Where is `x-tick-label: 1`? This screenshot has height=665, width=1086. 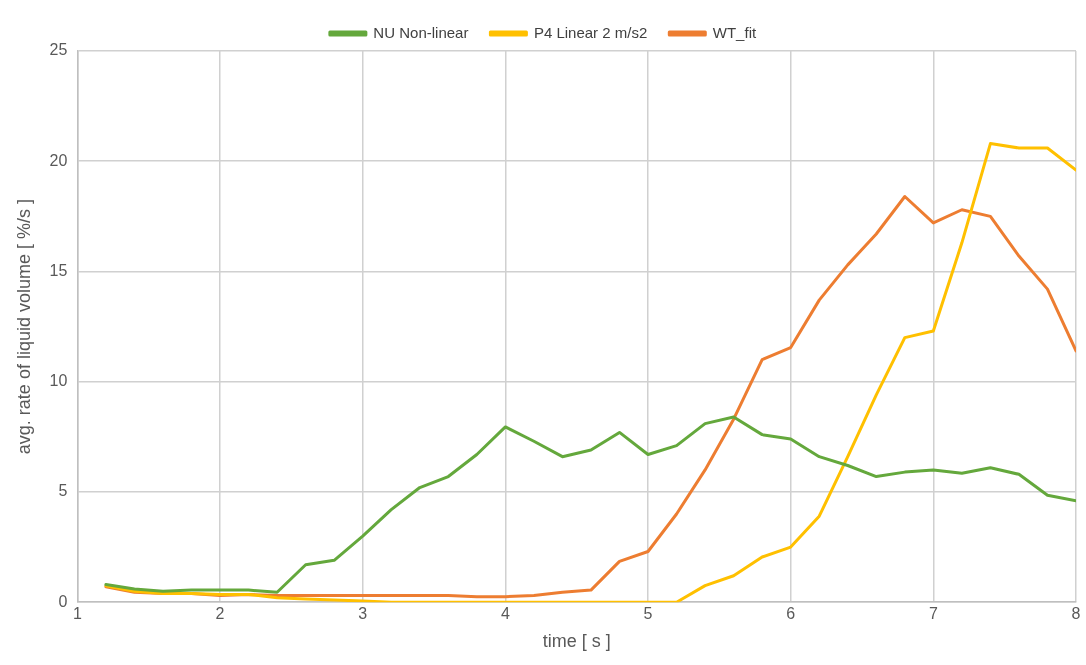
x-tick-label: 1 is located at coordinates (77, 614).